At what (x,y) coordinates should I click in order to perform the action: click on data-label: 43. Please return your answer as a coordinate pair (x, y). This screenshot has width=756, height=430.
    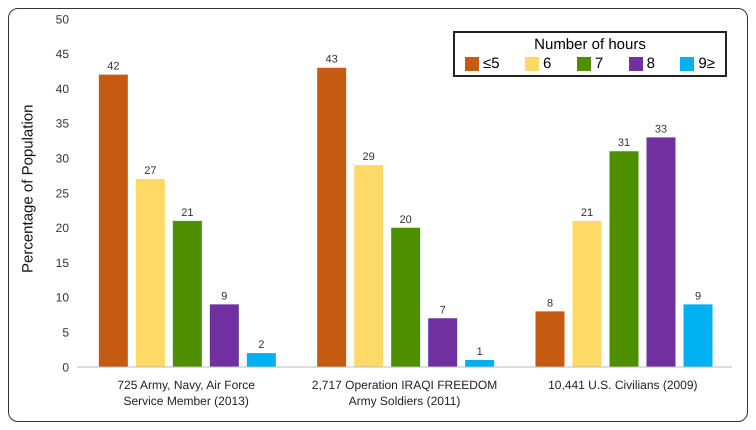
    Looking at the image, I should click on (332, 60).